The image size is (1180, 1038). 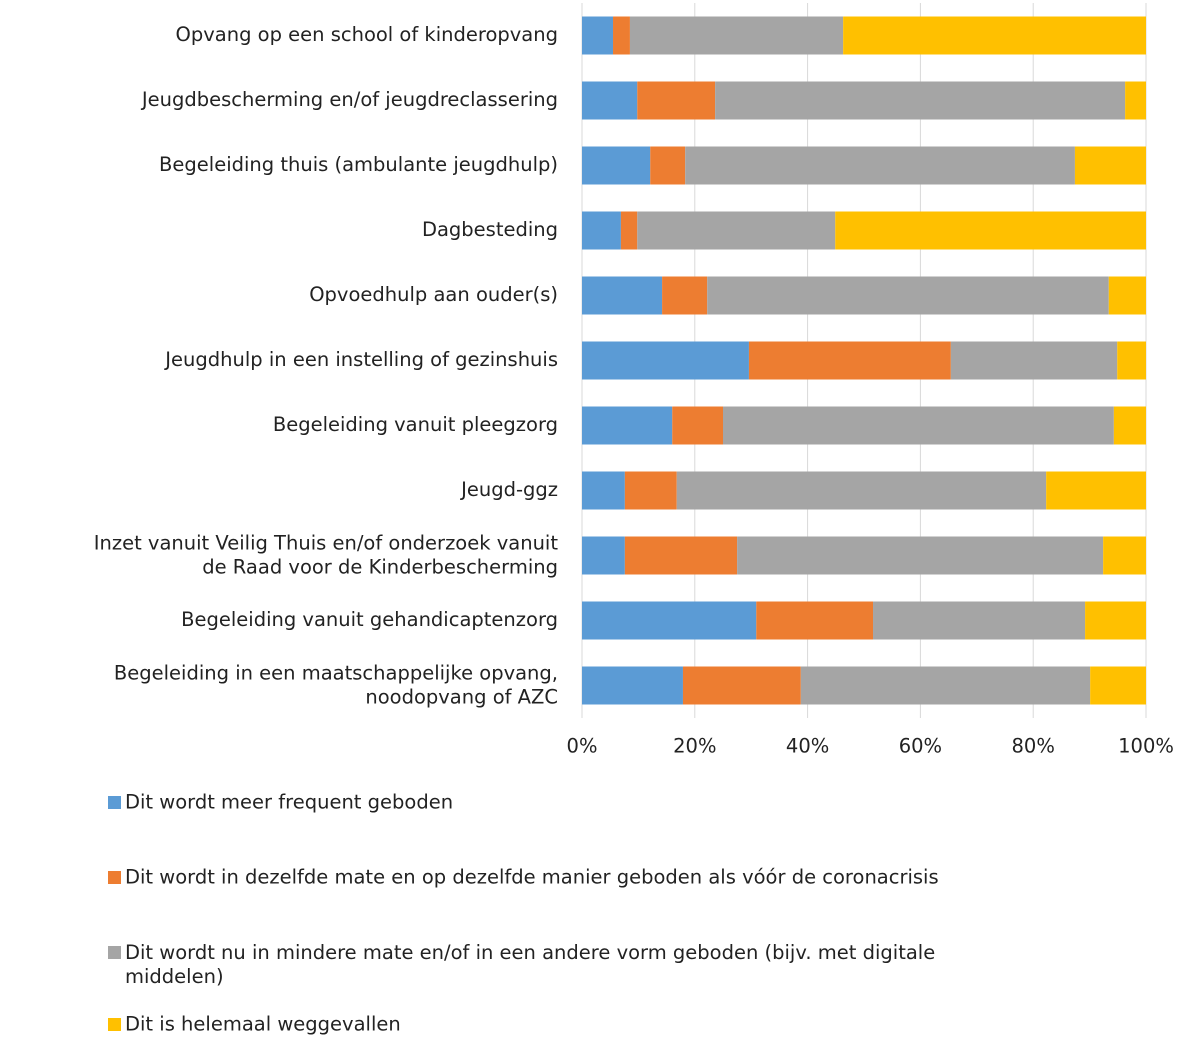 I want to click on y-tick-label: Opvang op een school of kinderopvang, so click(x=367, y=34).